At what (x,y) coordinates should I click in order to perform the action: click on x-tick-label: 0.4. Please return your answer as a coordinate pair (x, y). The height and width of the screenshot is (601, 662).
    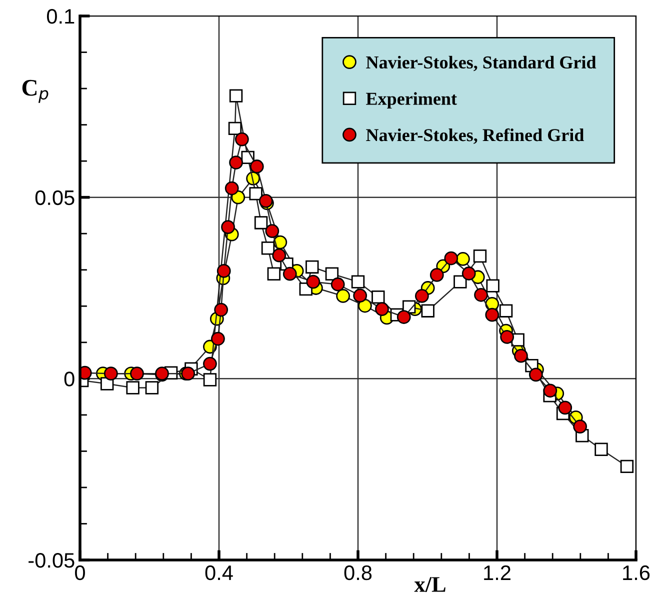
    Looking at the image, I should click on (219, 572).